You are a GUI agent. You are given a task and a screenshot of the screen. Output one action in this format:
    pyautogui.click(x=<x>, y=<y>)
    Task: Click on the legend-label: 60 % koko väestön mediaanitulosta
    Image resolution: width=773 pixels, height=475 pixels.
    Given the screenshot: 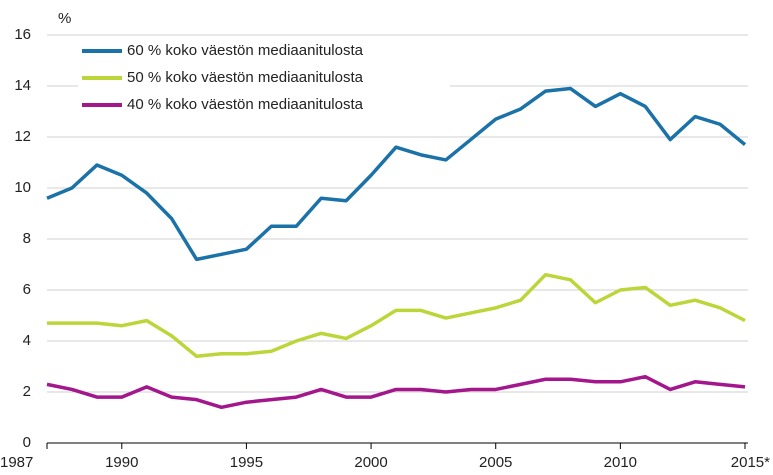 What is the action you would take?
    pyautogui.click(x=245, y=50)
    